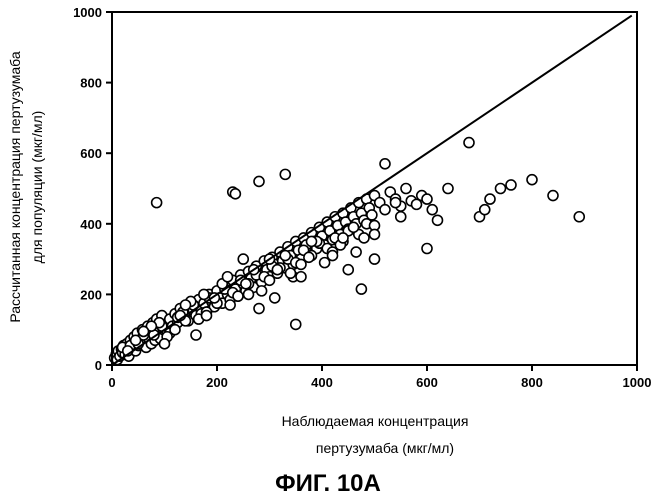 The width and height of the screenshot is (656, 500). Describe the element at coordinates (91, 224) in the screenshot. I see `y-tick-label: 400` at that location.